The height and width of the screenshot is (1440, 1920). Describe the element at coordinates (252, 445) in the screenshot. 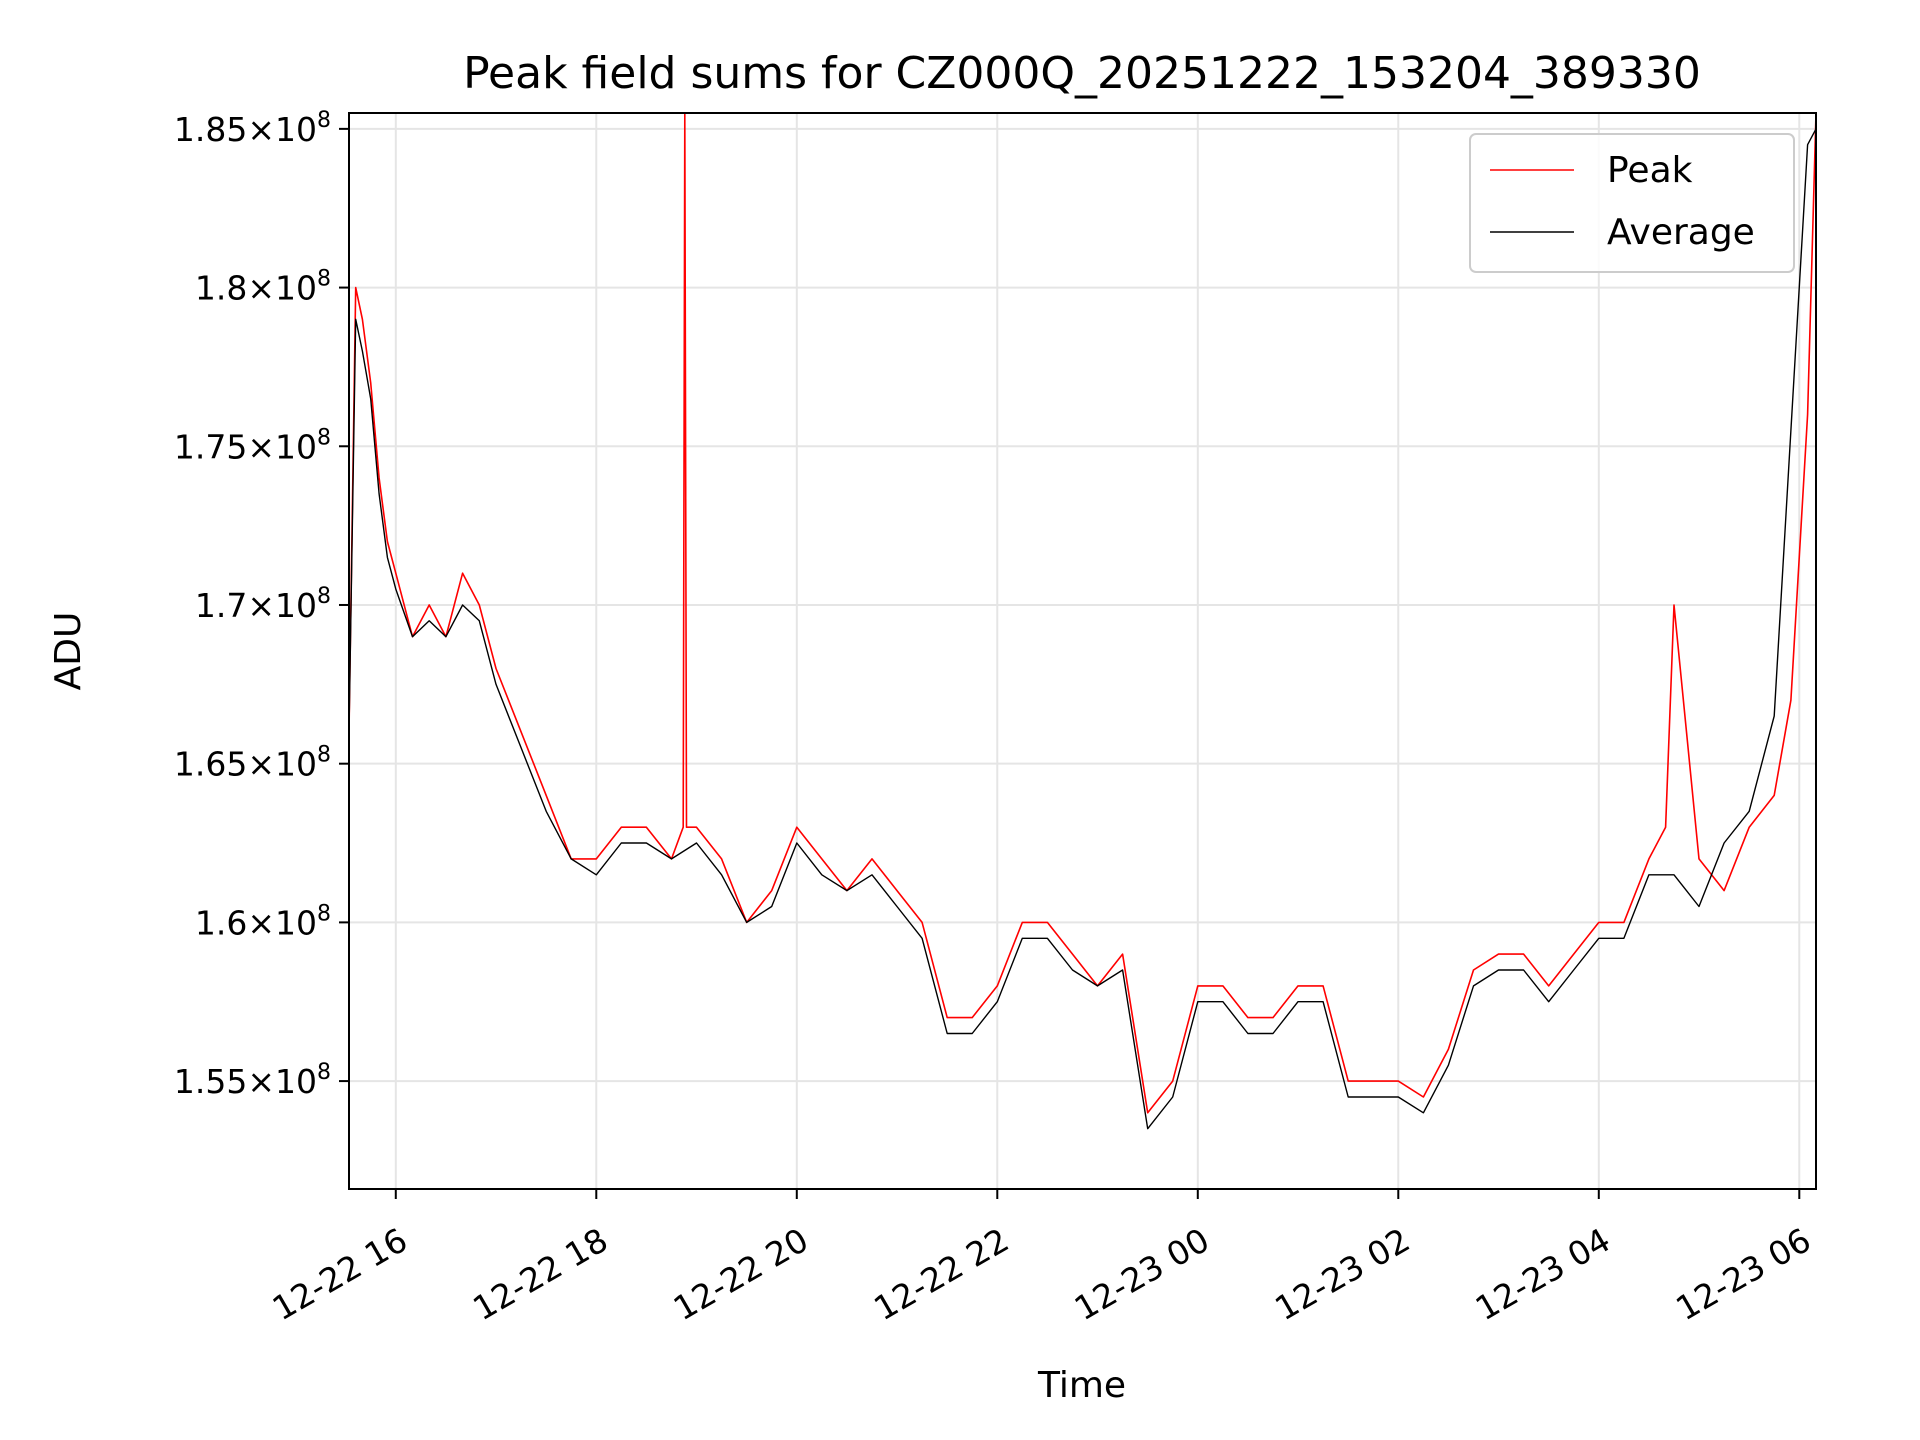

I see `y-tick-label: 1.75×108` at that location.